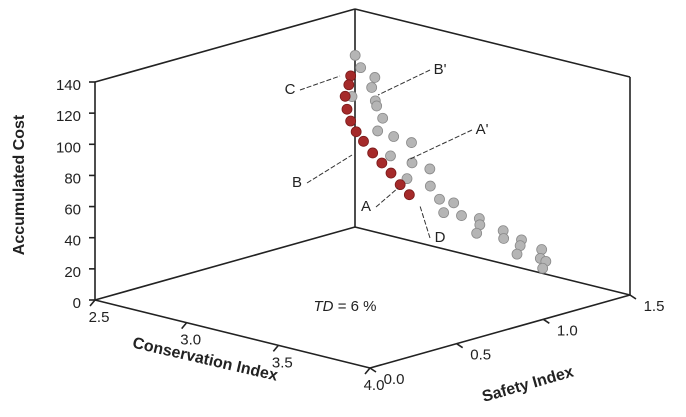 This screenshot has height=417, width=686. Describe the element at coordinates (19, 184) in the screenshot. I see `z-axis-title: Accumulated Cost` at that location.